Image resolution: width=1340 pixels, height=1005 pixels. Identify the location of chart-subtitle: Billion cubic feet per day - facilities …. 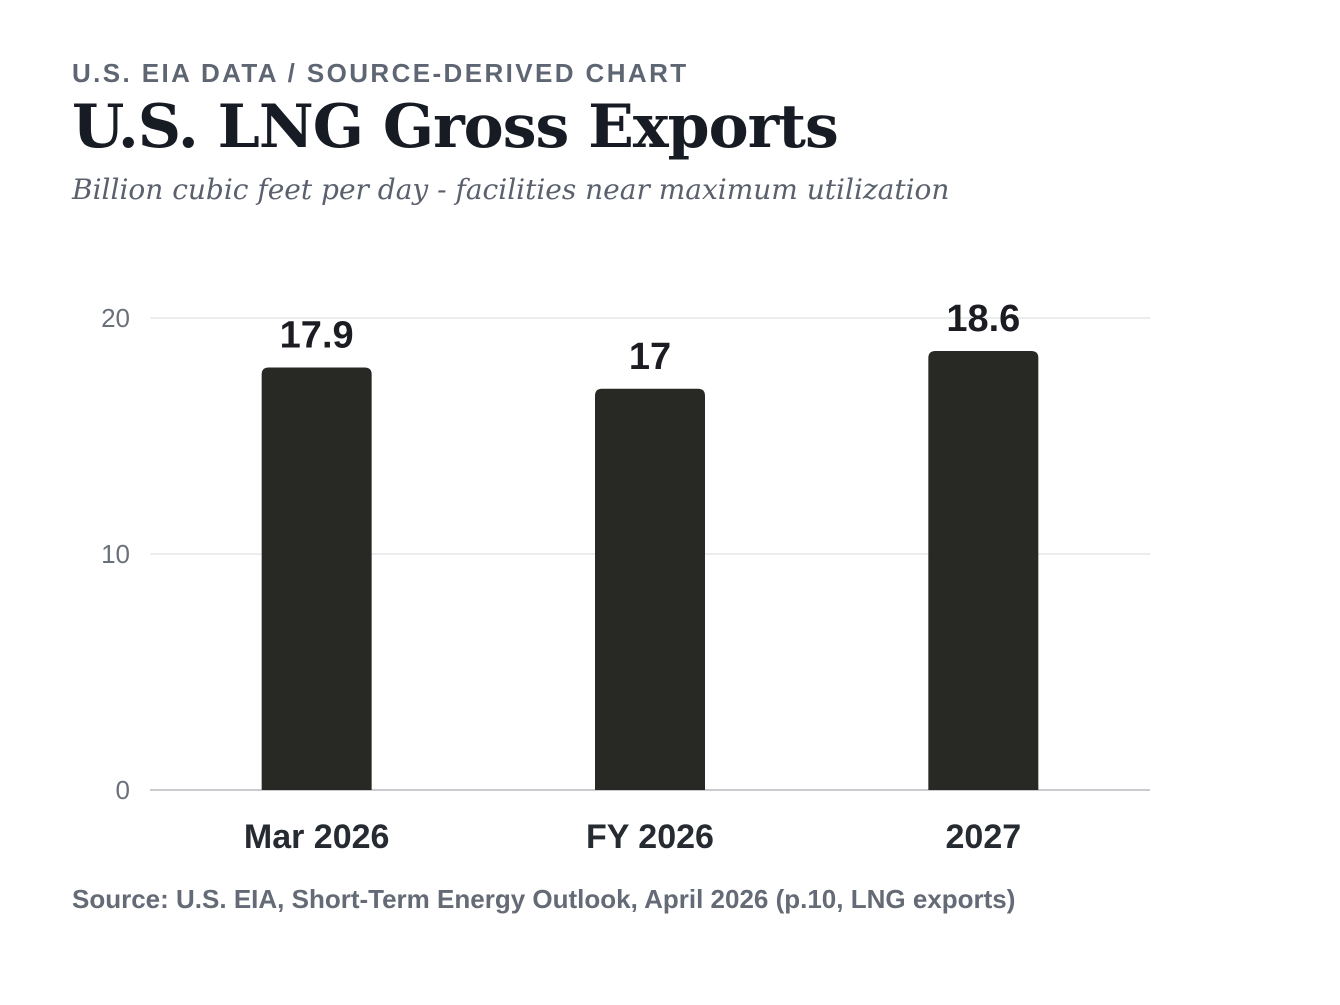
(511, 189).